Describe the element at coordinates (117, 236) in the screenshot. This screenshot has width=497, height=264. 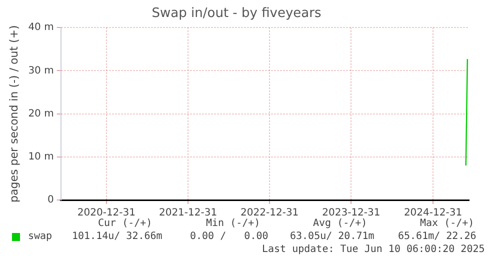
I see `text: 101.14u/ 32.66m` at that location.